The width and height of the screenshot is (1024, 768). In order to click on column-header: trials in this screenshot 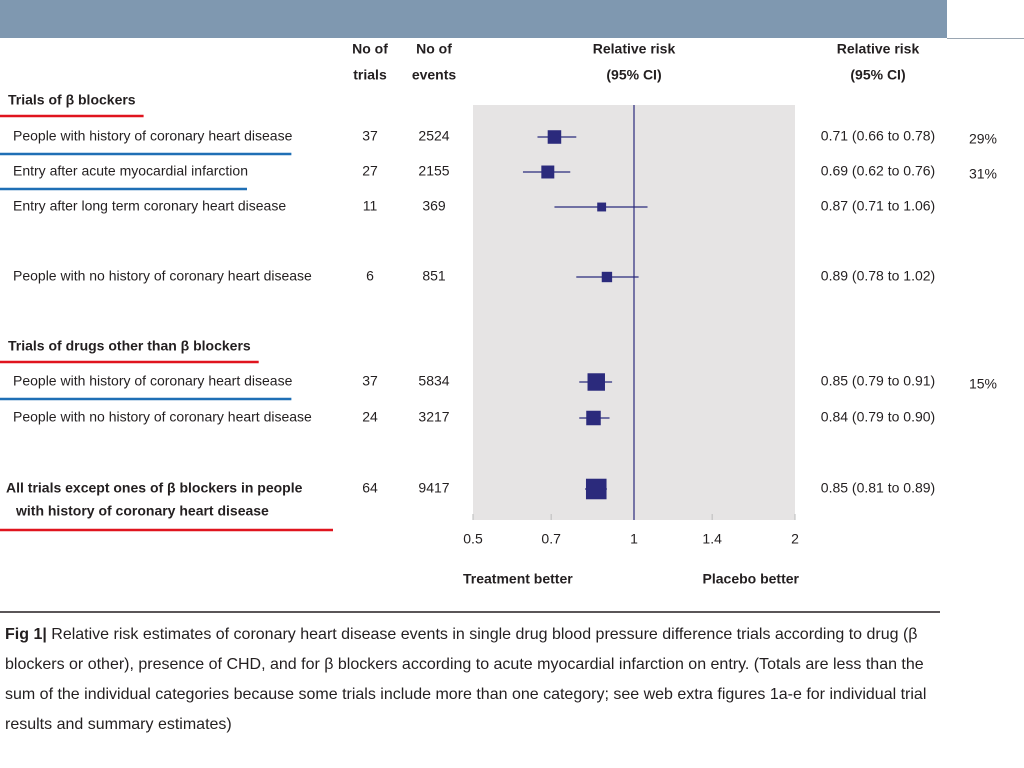, I will do `click(370, 75)`.